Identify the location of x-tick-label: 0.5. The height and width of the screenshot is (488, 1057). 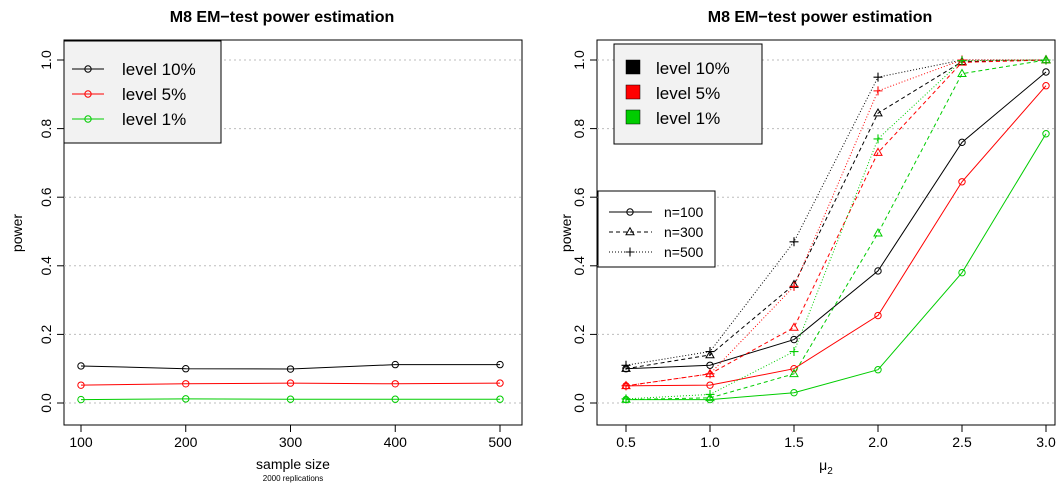
(626, 442).